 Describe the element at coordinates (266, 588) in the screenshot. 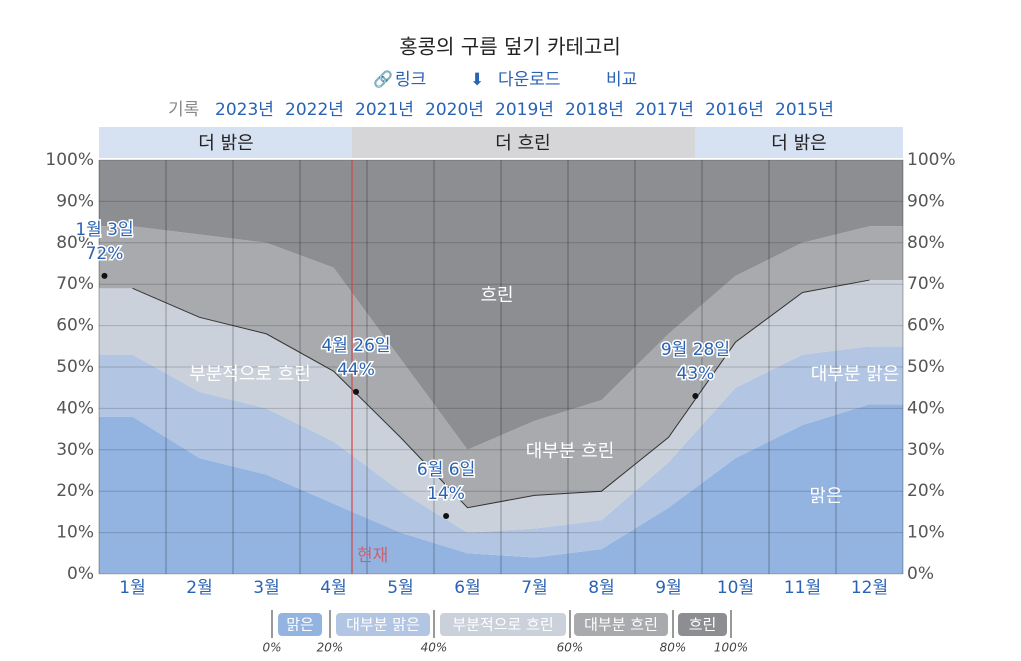

I see `x-tick-label: 3월` at that location.